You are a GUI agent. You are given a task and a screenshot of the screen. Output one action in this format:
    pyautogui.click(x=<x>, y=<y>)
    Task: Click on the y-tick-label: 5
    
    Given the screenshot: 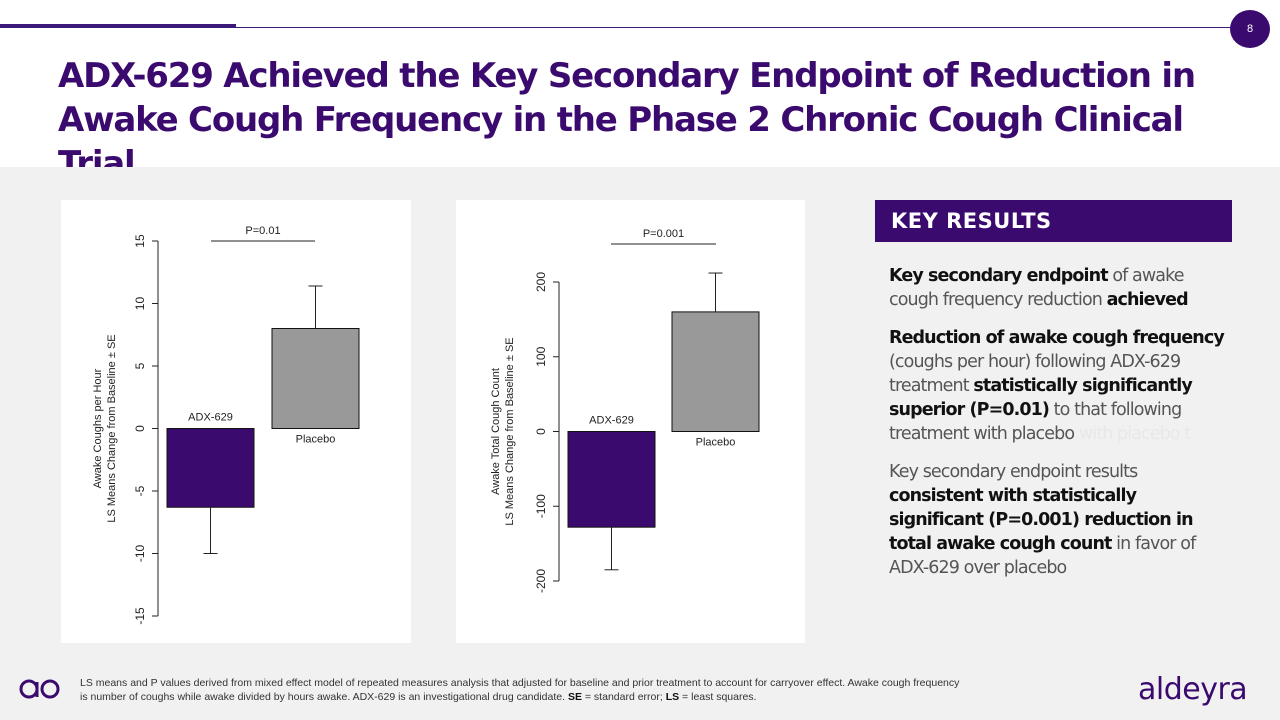 What is the action you would take?
    pyautogui.click(x=140, y=365)
    